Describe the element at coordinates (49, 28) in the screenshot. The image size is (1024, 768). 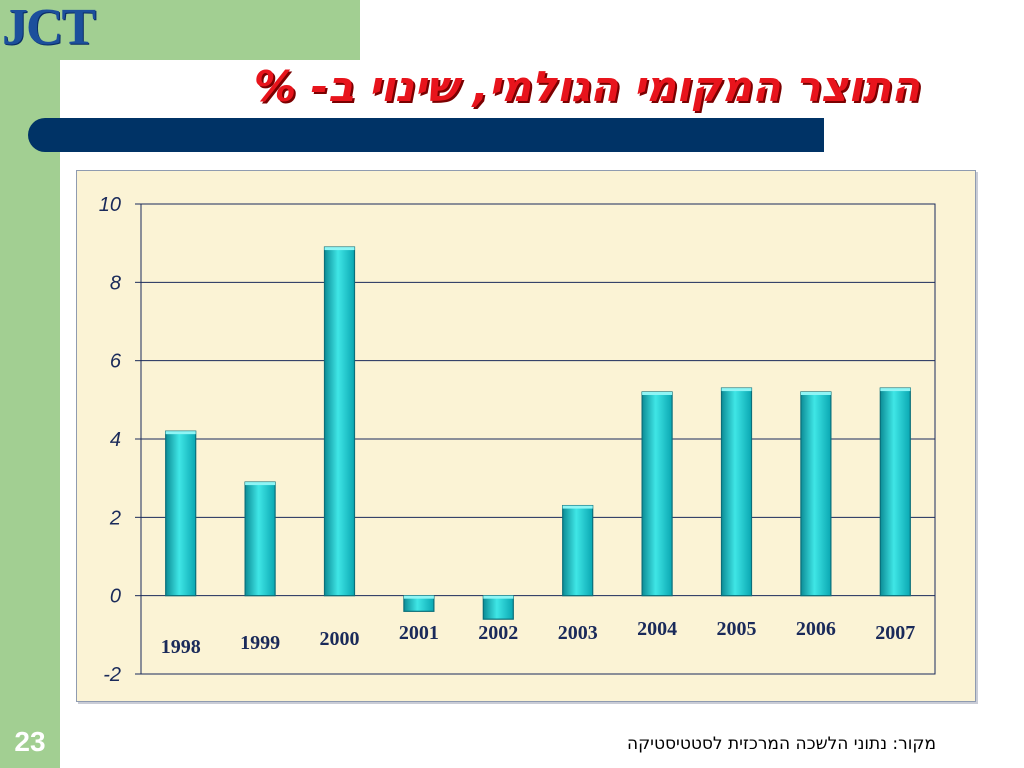
I see `logo-text: JCT` at that location.